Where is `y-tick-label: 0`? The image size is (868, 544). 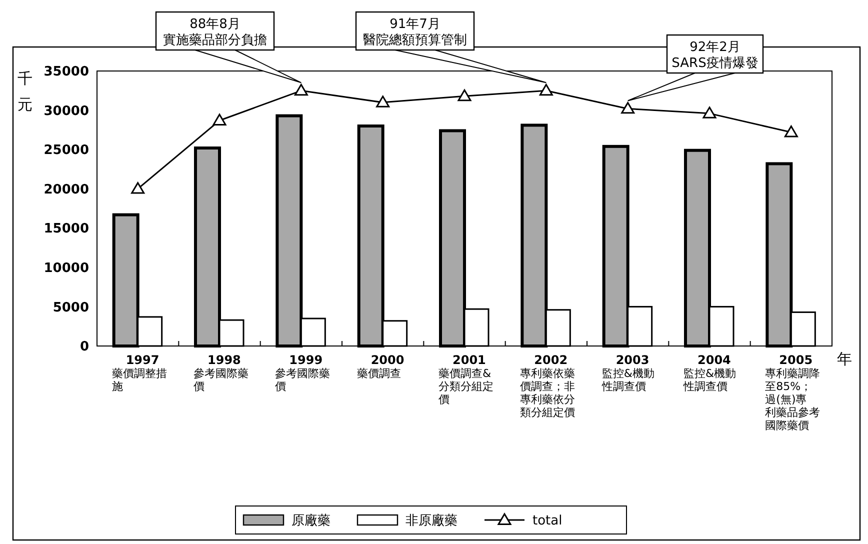
y-tick-label: 0 is located at coordinates (84, 347).